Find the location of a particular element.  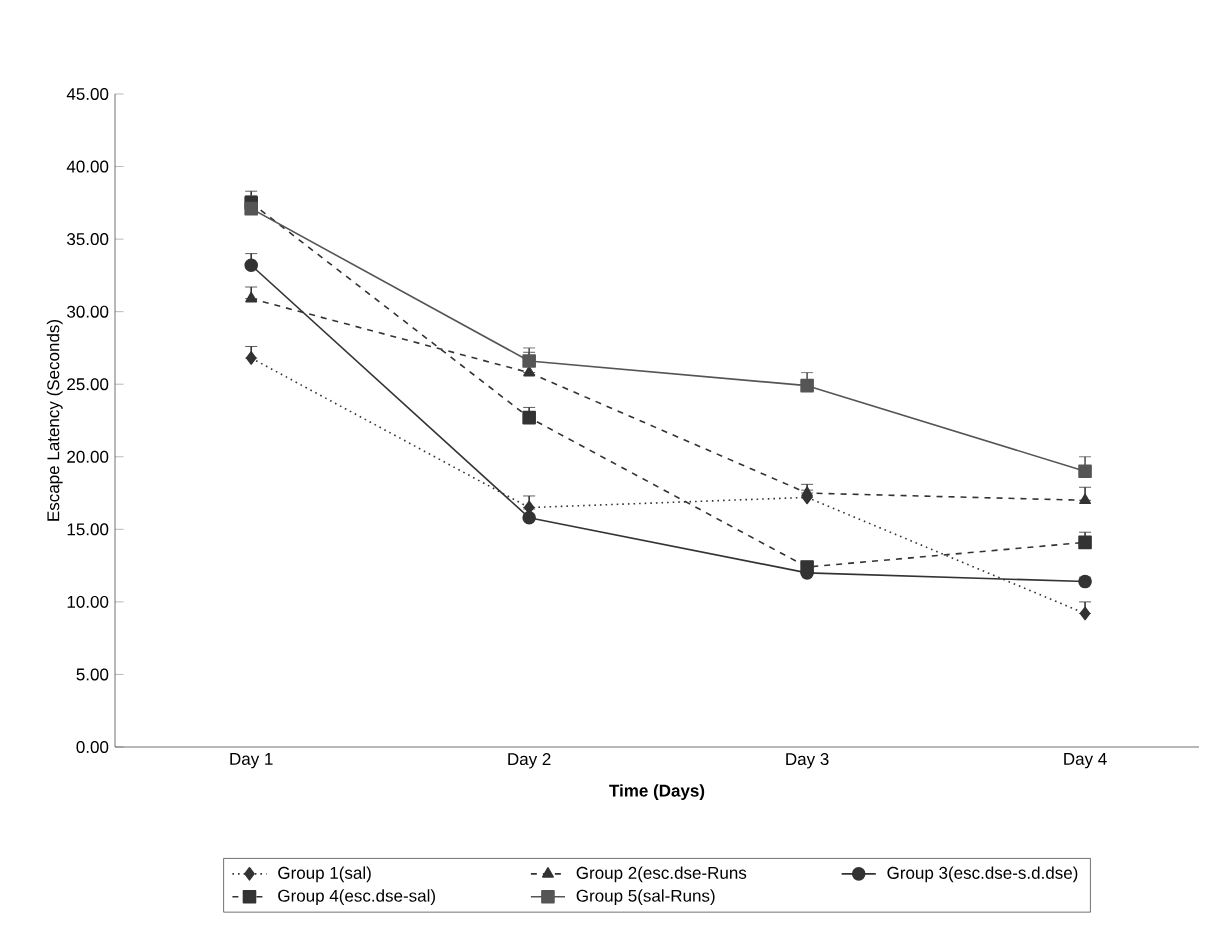

y-tick-label: 25.00 is located at coordinates (88, 384).